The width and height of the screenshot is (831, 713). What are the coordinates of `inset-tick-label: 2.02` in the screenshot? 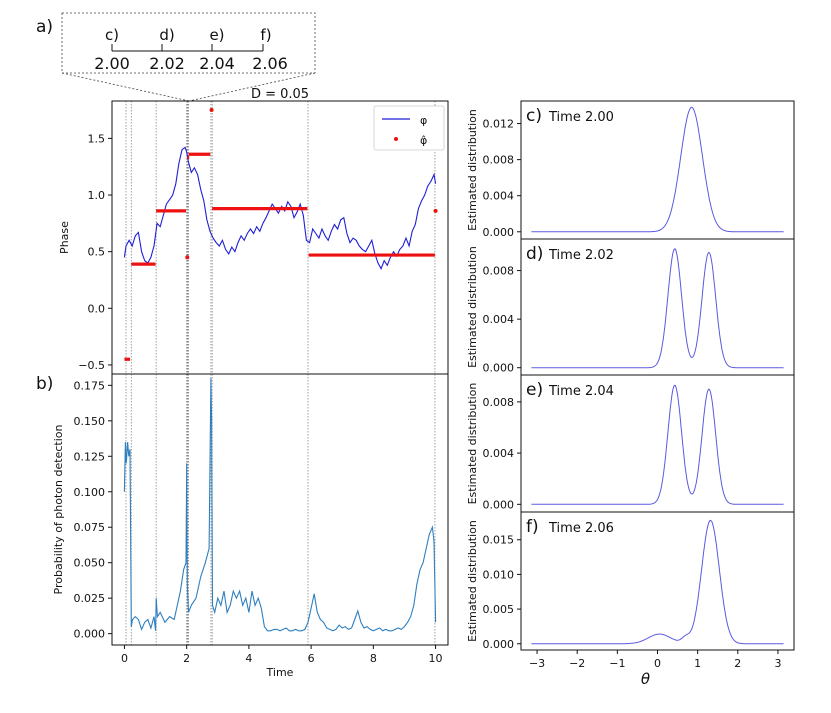 It's located at (167, 63).